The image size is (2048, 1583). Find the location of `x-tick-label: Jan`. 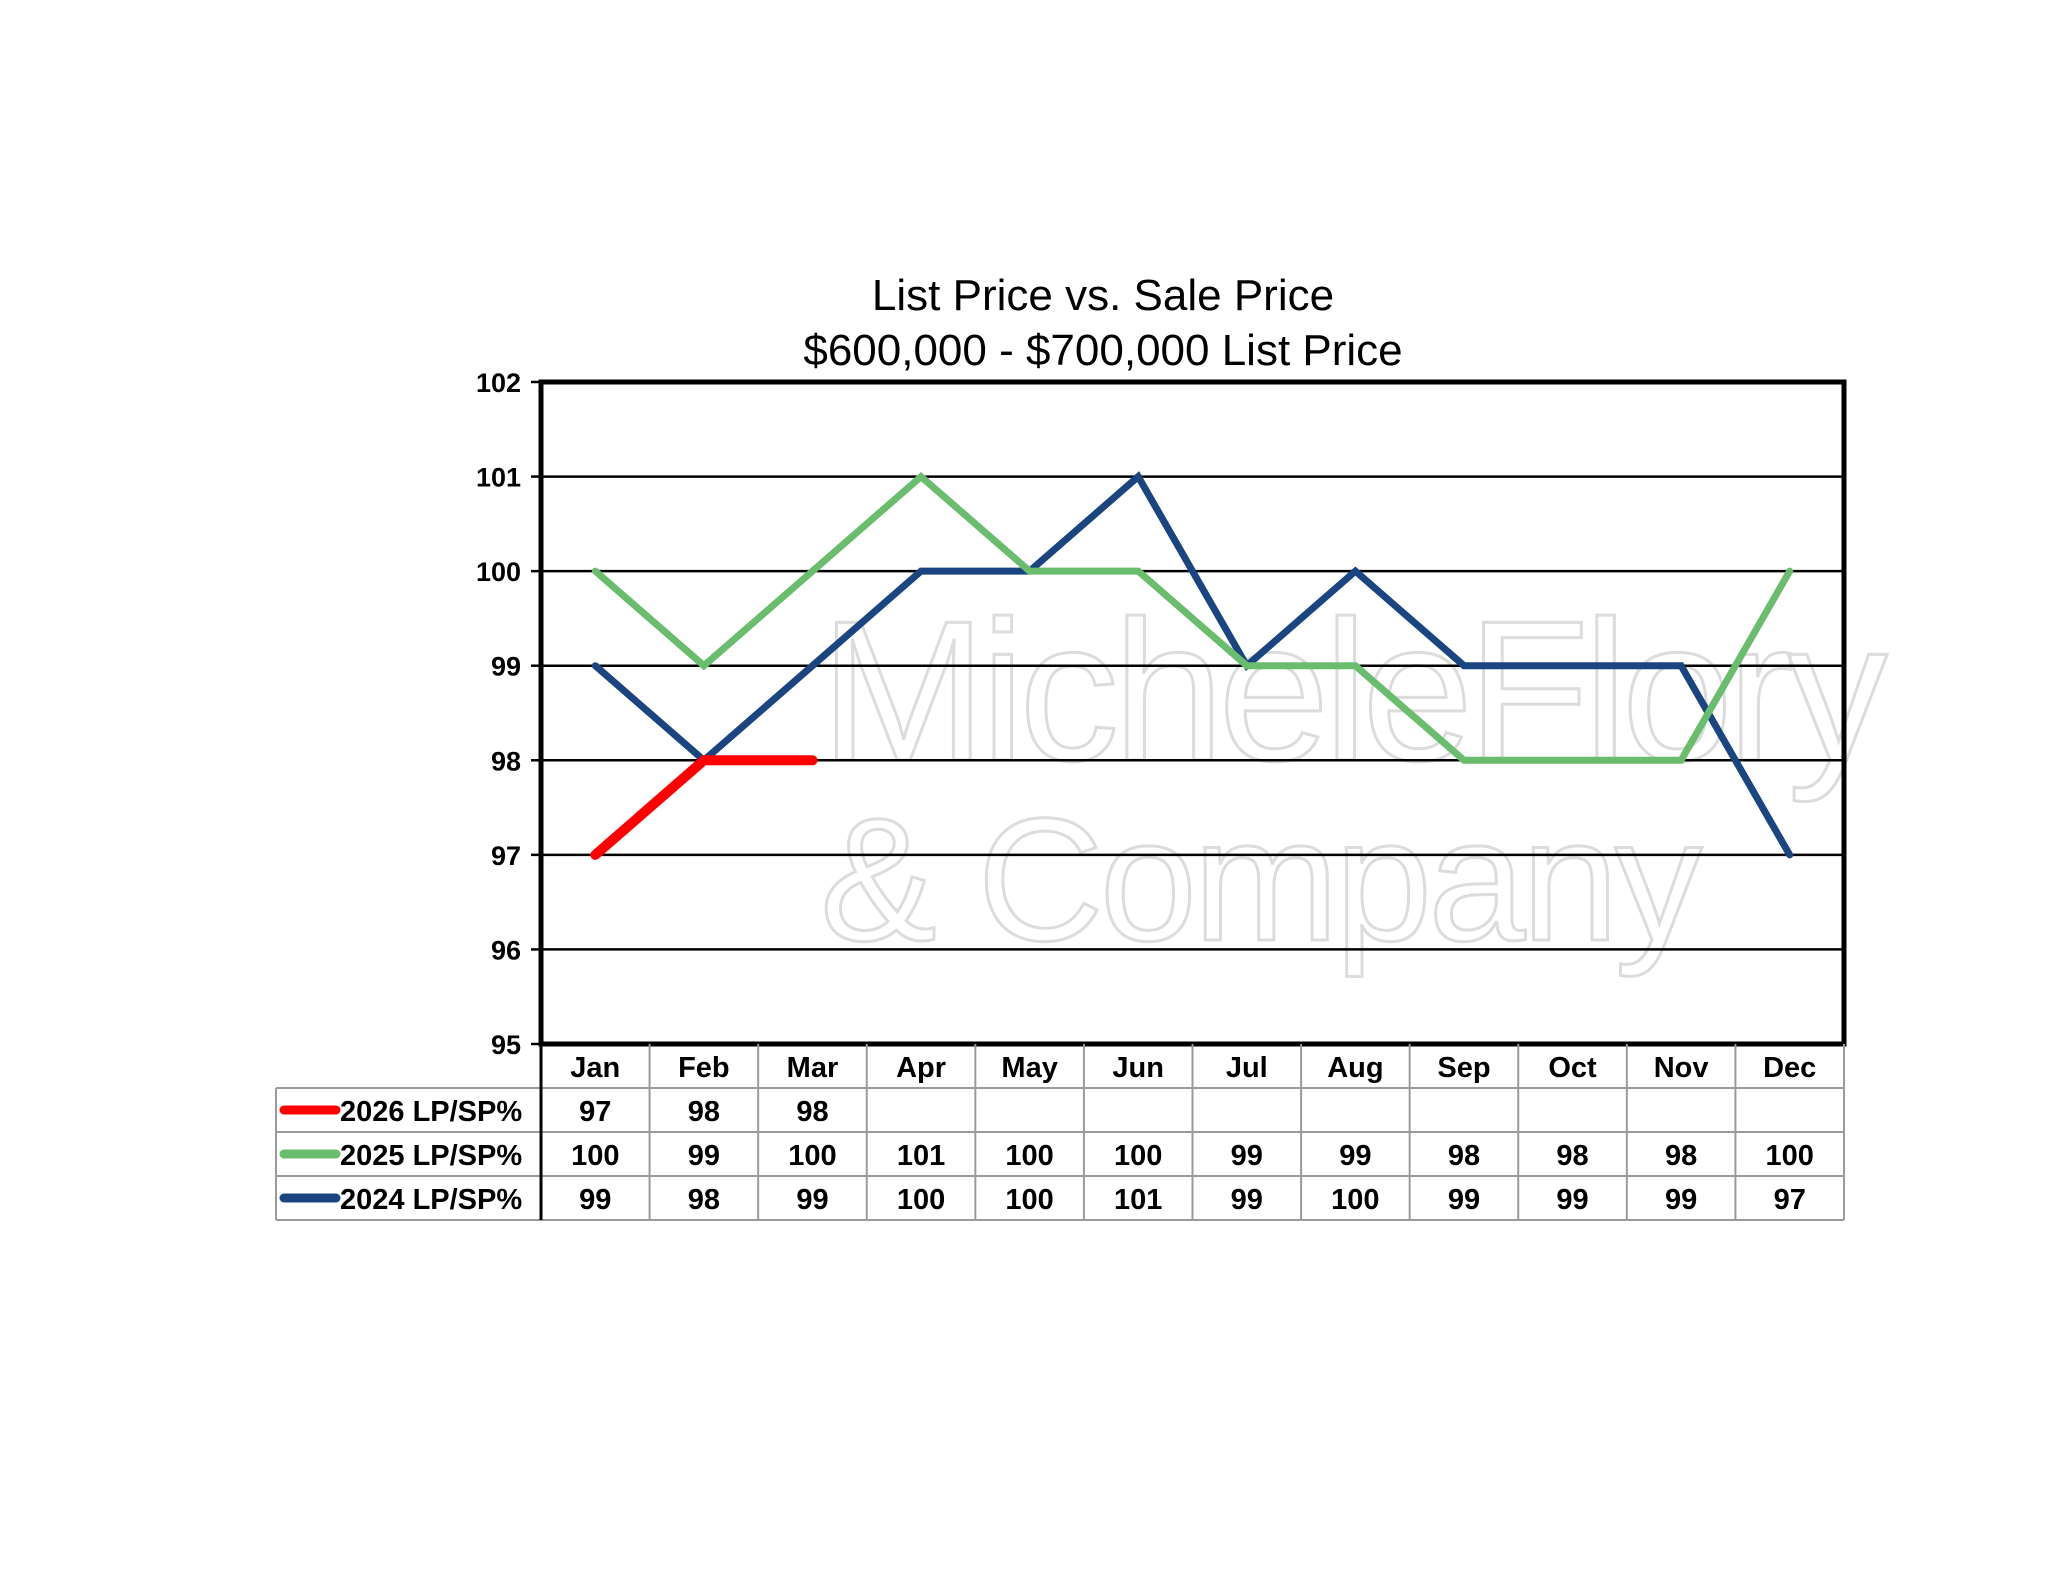

x-tick-label: Jan is located at coordinates (595, 1068).